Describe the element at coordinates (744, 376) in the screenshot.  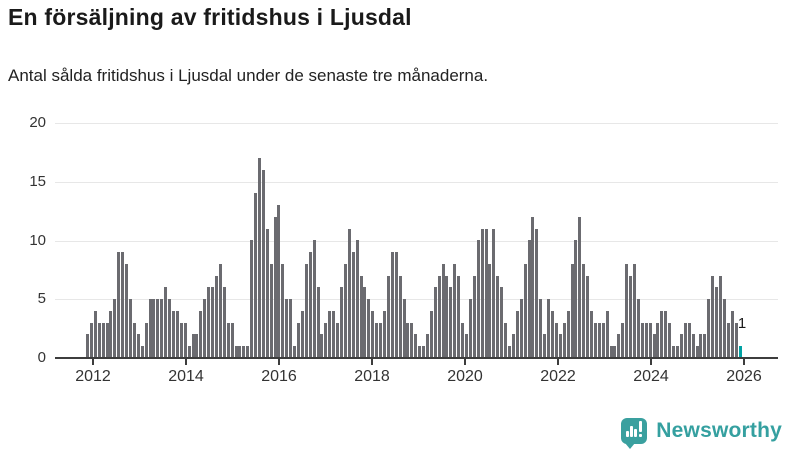
I see `x-axis-year-label: 2026` at that location.